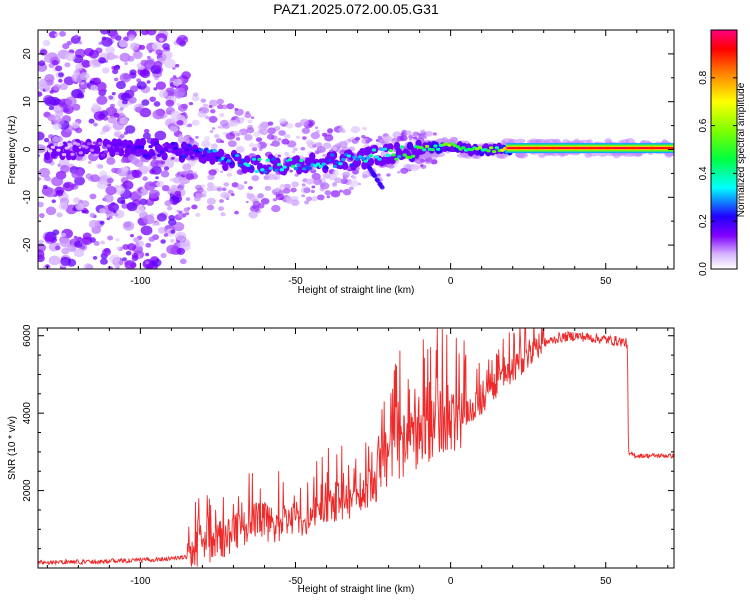 Image resolution: width=750 pixels, height=600 pixels. Describe the element at coordinates (27, 54) in the screenshot. I see `y-tick-label: 20` at that location.